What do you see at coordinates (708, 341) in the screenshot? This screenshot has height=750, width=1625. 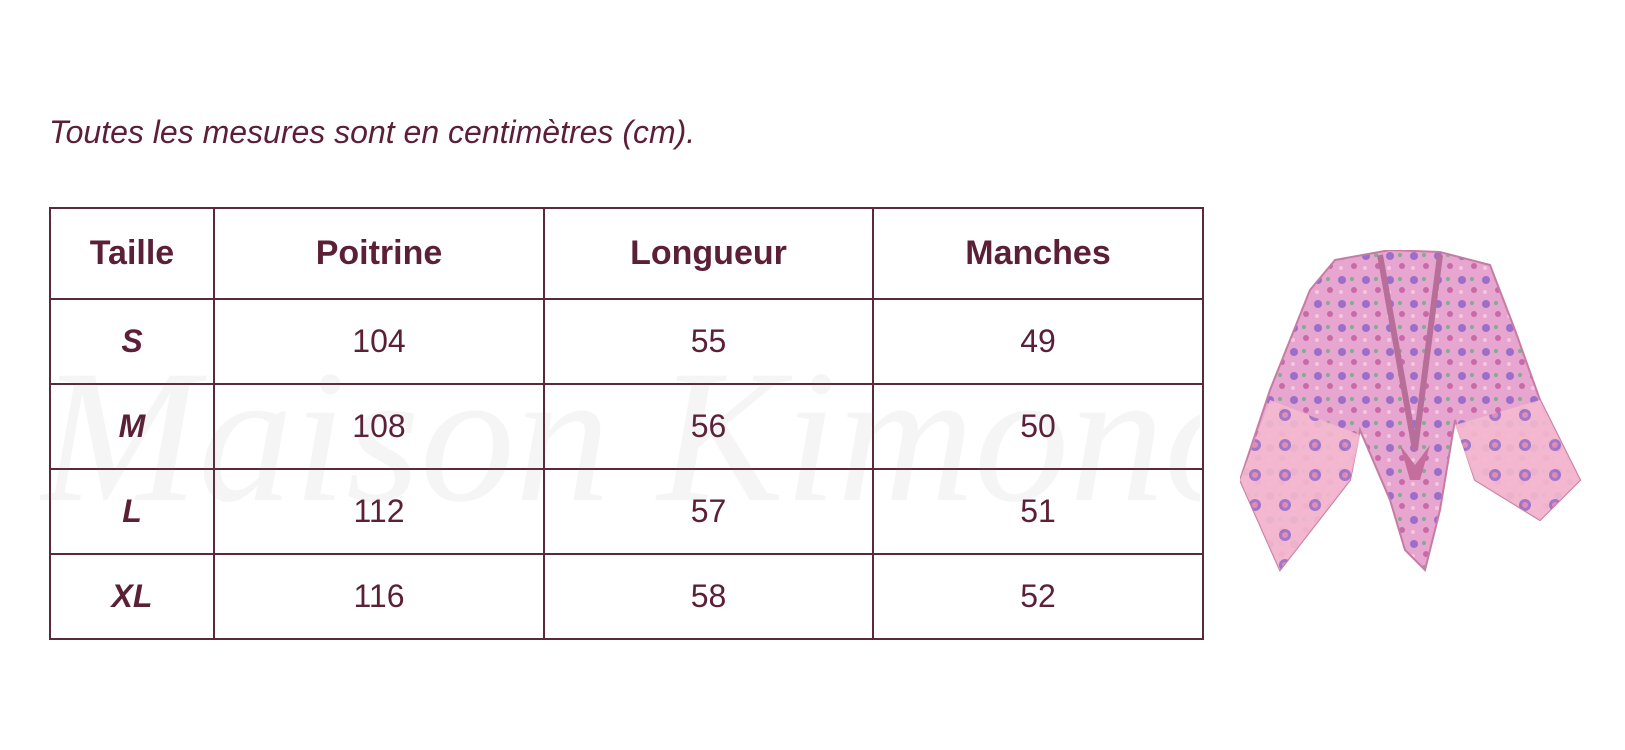 I see `measure-cell: 55` at bounding box center [708, 341].